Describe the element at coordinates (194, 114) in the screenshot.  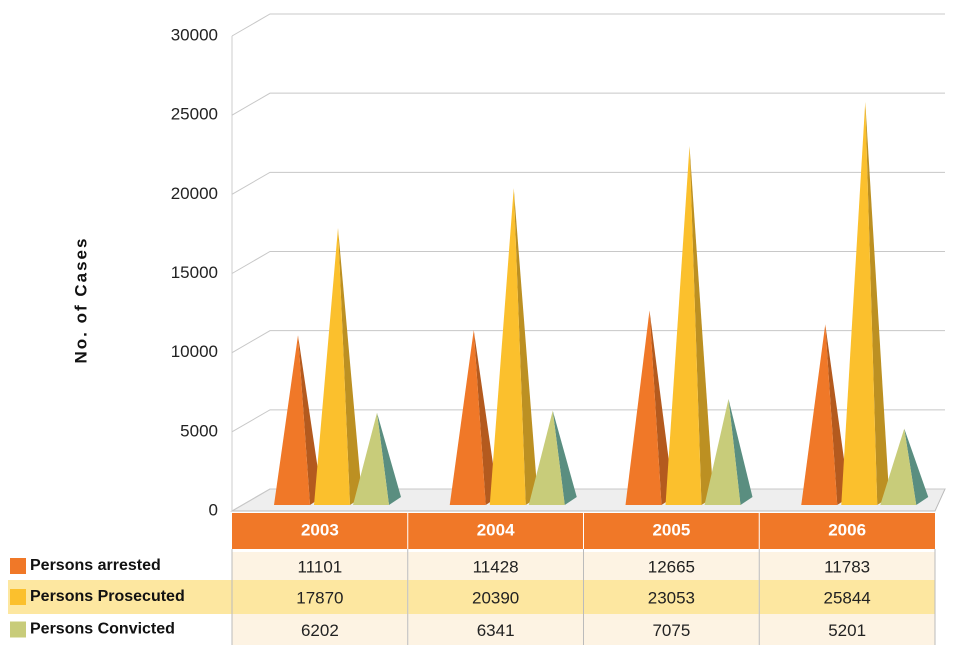
I see `y-tick-label: 25000` at that location.